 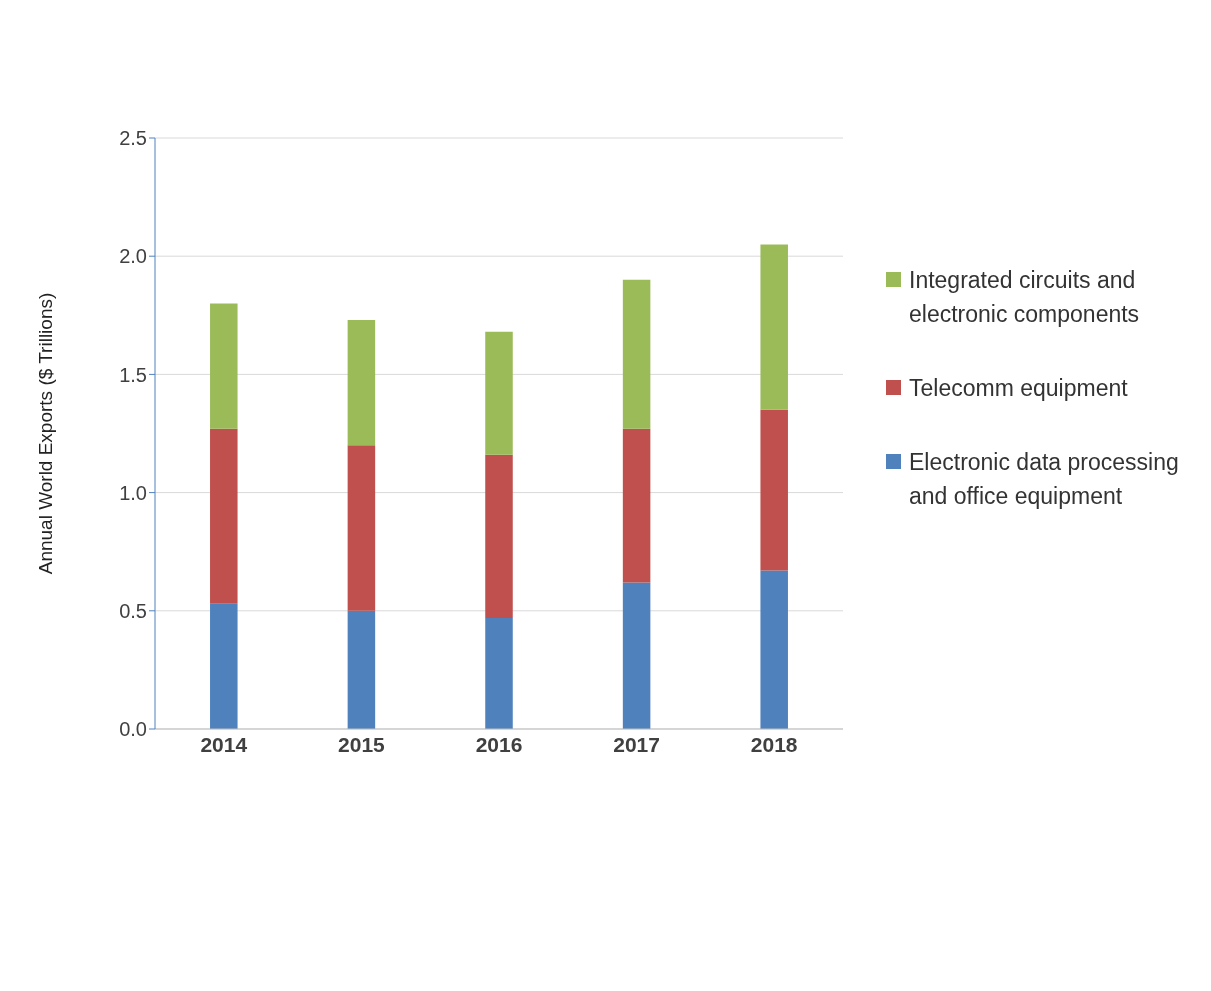 What do you see at coordinates (362, 744) in the screenshot?
I see `x-tick-label: 2015` at bounding box center [362, 744].